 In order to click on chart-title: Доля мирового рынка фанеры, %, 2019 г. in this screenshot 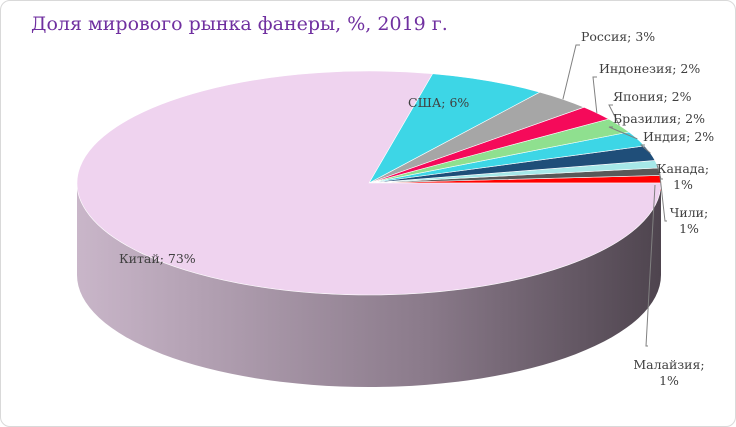, I will do `click(239, 24)`.